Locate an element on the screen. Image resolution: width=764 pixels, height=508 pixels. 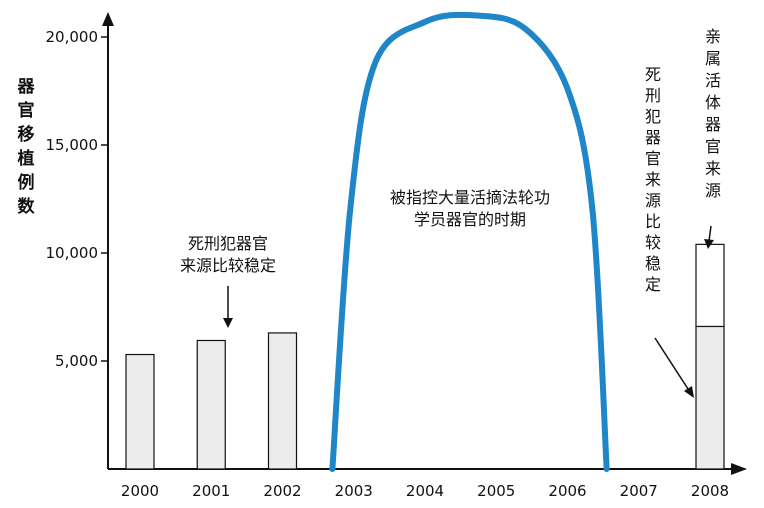
arrow-far-right-shaft is located at coordinates (710, 233).